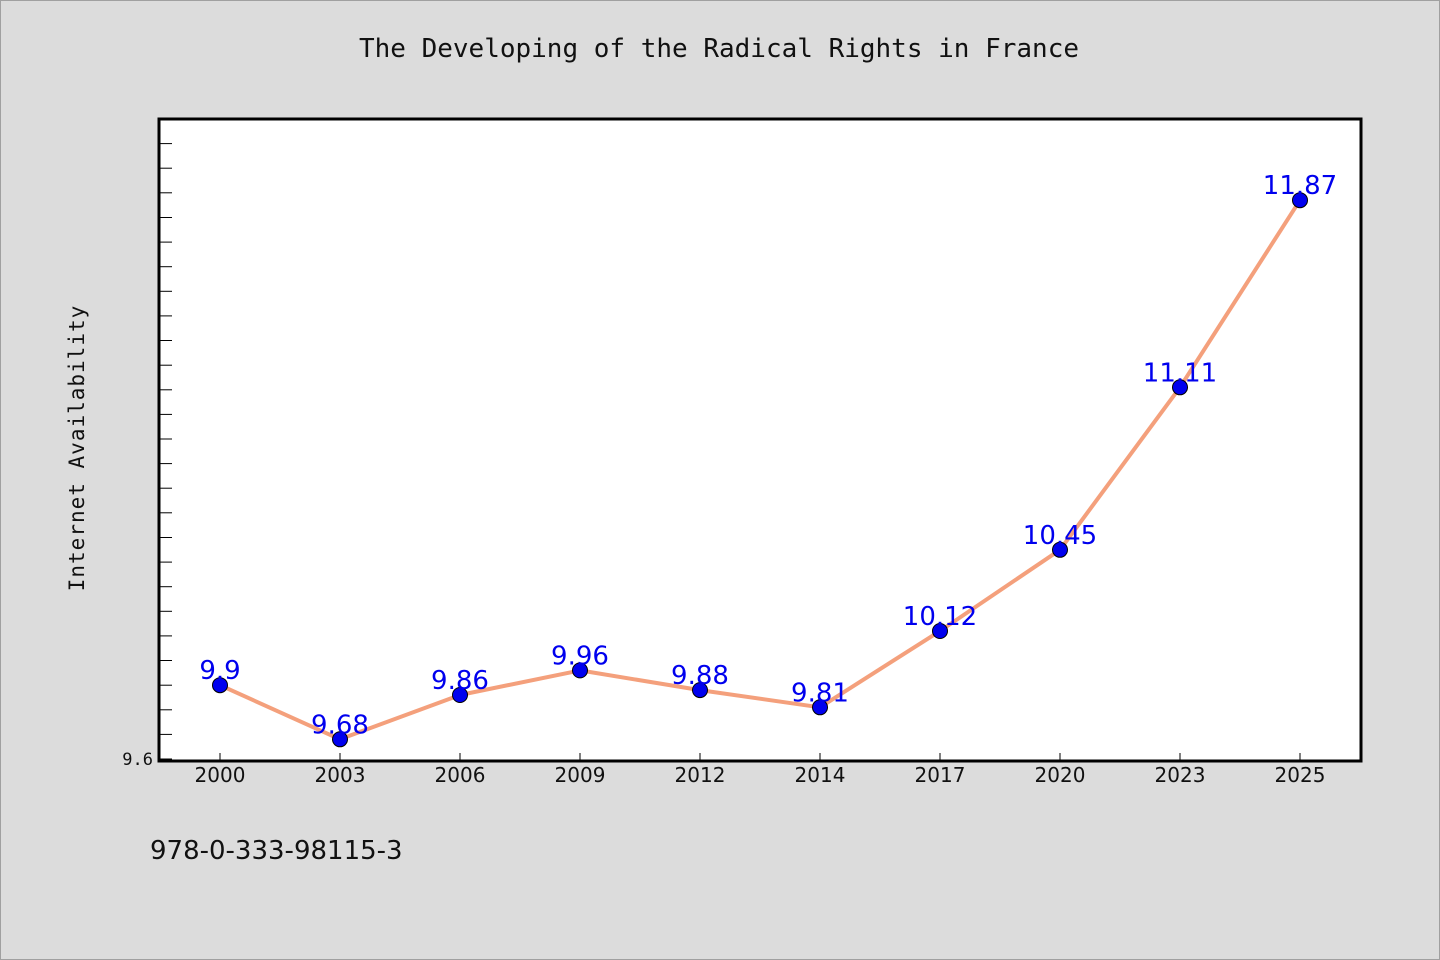 The image size is (1440, 960). What do you see at coordinates (1060, 775) in the screenshot?
I see `x-tick-label: 2020` at bounding box center [1060, 775].